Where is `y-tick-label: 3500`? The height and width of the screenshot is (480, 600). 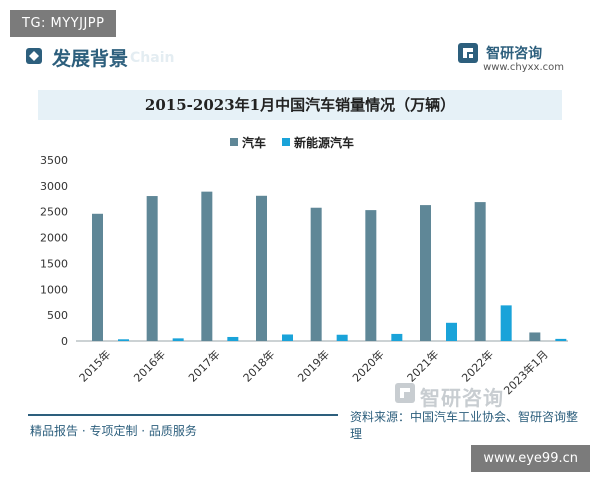
y-tick-label: 3500 is located at coordinates (54, 160).